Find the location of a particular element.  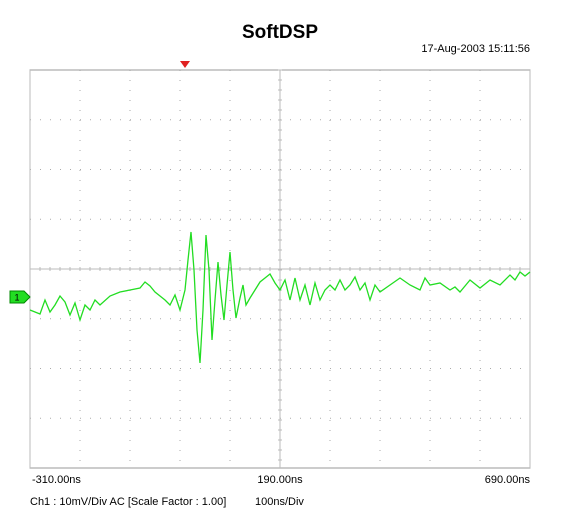

channel-settings: Ch1 : 10mV/Div AC [Scale Factor : 1.00] is located at coordinates (128, 502).